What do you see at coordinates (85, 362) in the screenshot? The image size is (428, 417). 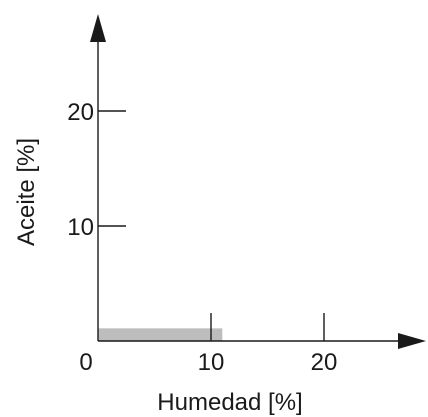 I see `x-tick-label-0: 0` at bounding box center [85, 362].